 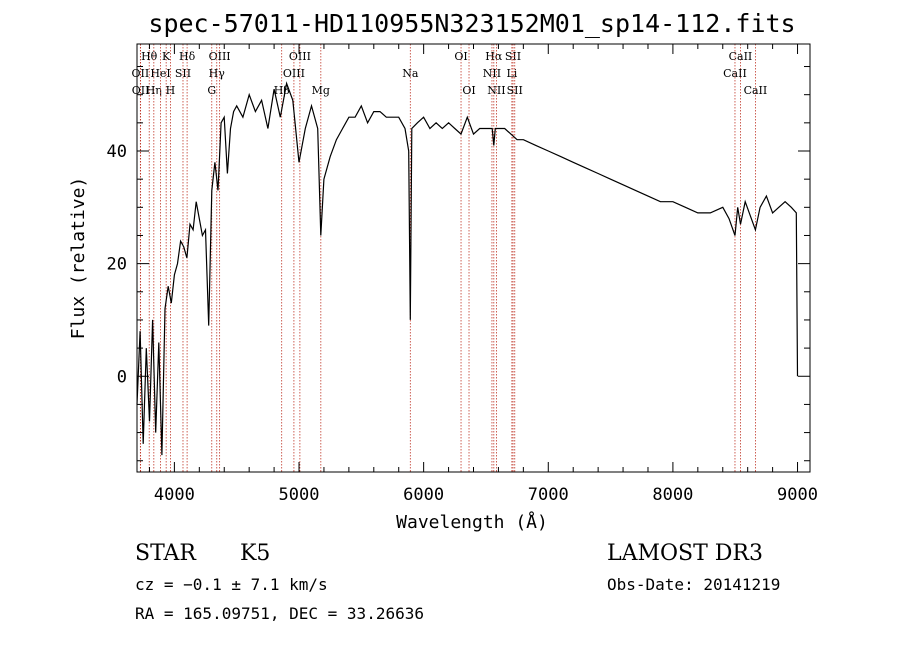 What do you see at coordinates (217, 73) in the screenshot?
I see `line-label-11: Hγ` at bounding box center [217, 73].